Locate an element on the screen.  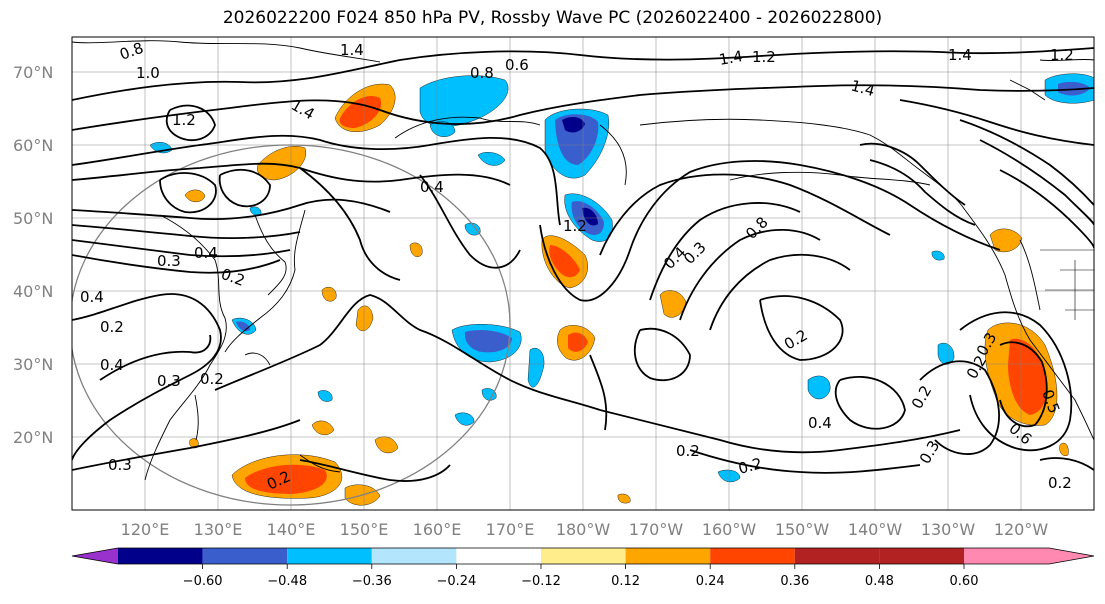
colorbar-label: 0.48 is located at coordinates (879, 581).